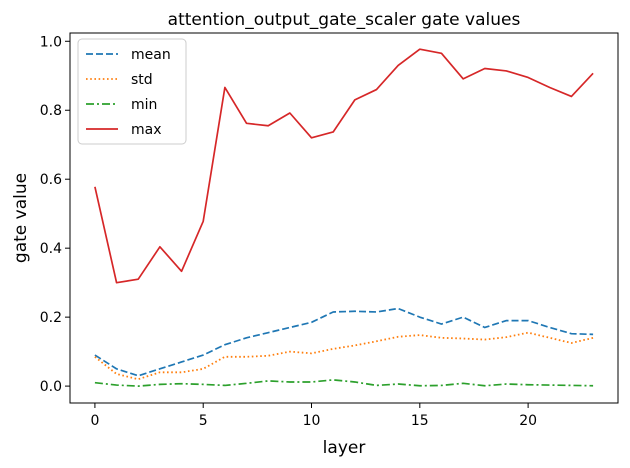  I want to click on y-axis-label: gate value, so click(21, 218).